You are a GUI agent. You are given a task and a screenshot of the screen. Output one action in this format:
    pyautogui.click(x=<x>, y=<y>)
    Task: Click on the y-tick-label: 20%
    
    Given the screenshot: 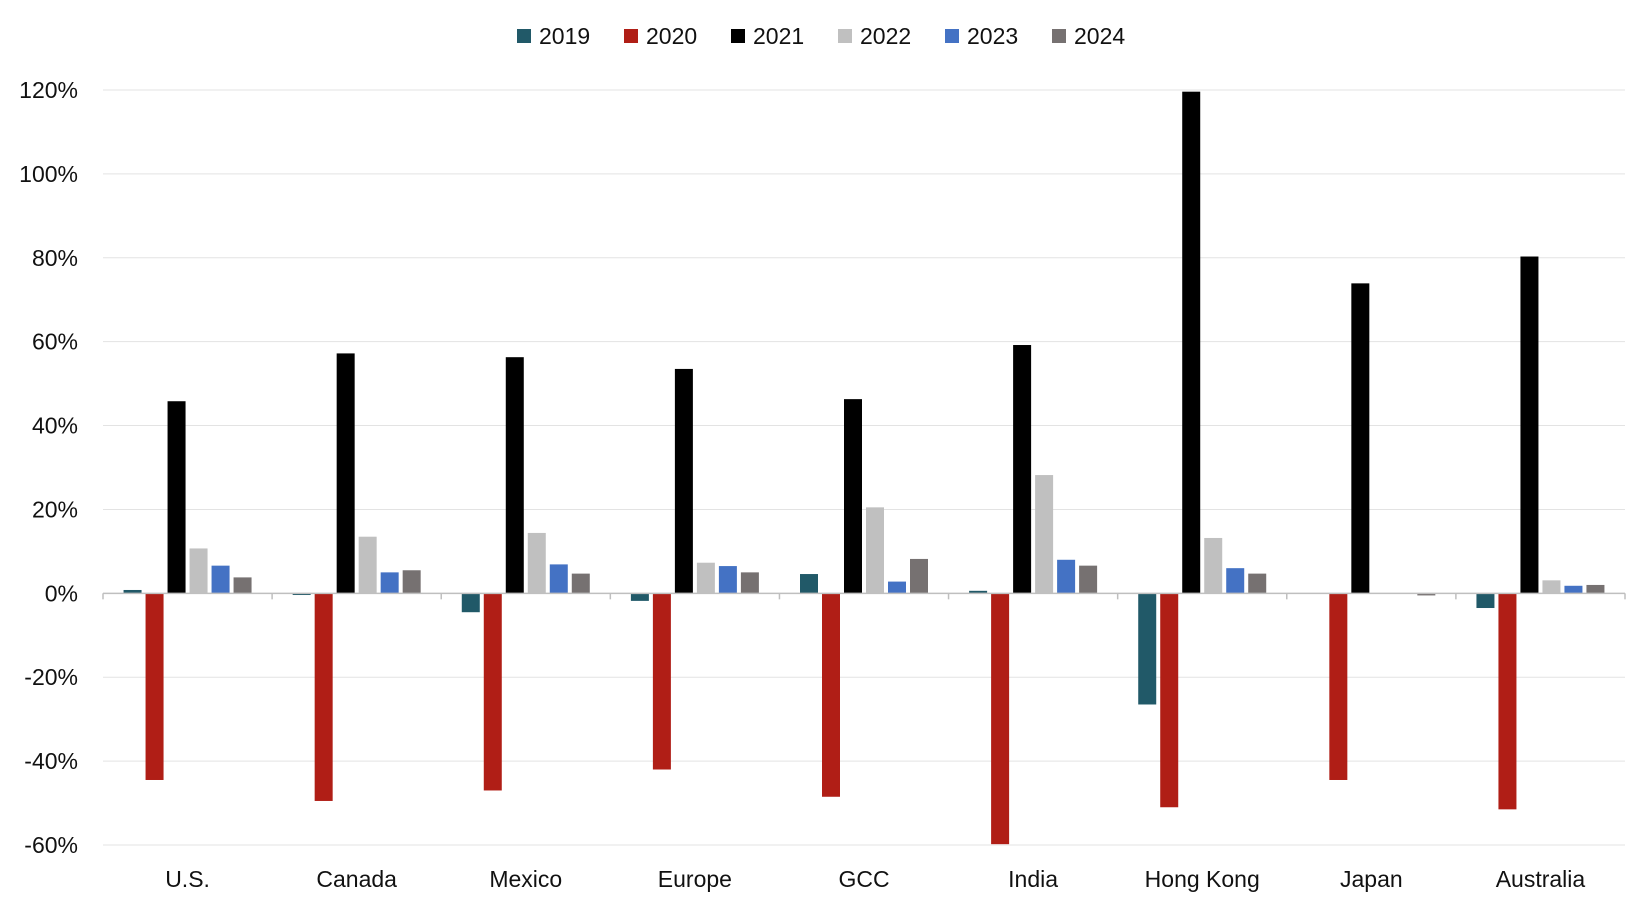 What is the action you would take?
    pyautogui.click(x=55, y=509)
    